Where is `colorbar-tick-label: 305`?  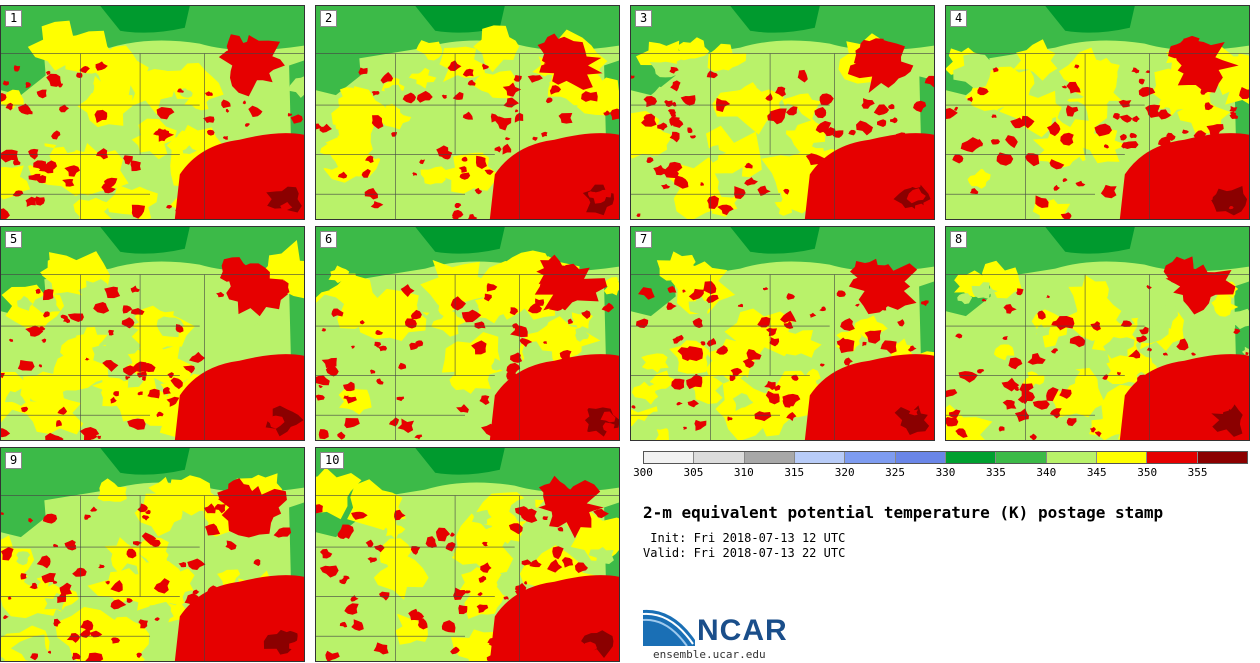
colorbar-tick-label: 305 is located at coordinates (693, 472).